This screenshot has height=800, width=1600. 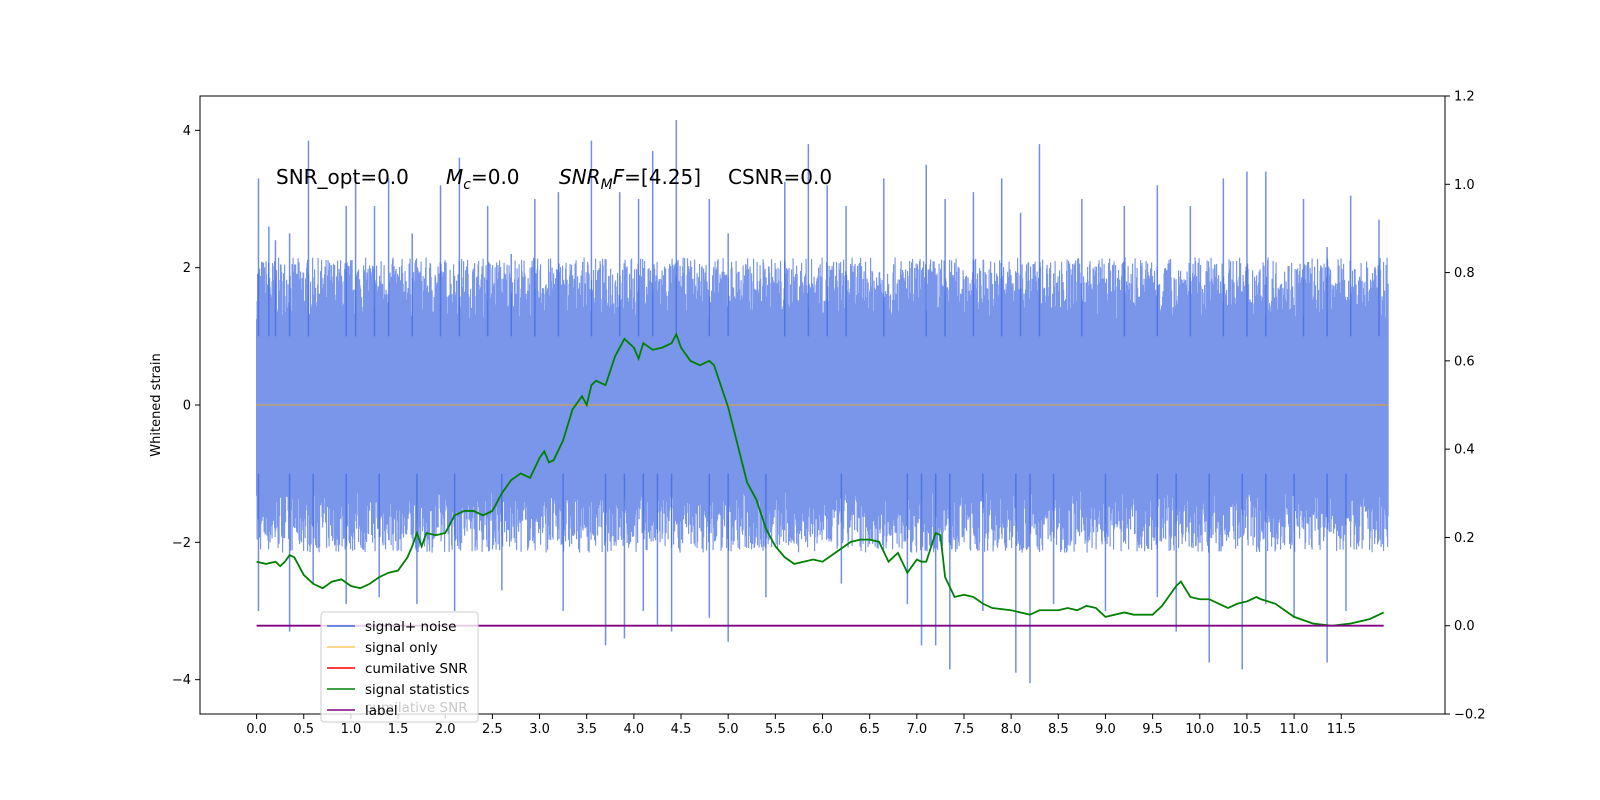 I want to click on legend-label: label, so click(x=381, y=711).